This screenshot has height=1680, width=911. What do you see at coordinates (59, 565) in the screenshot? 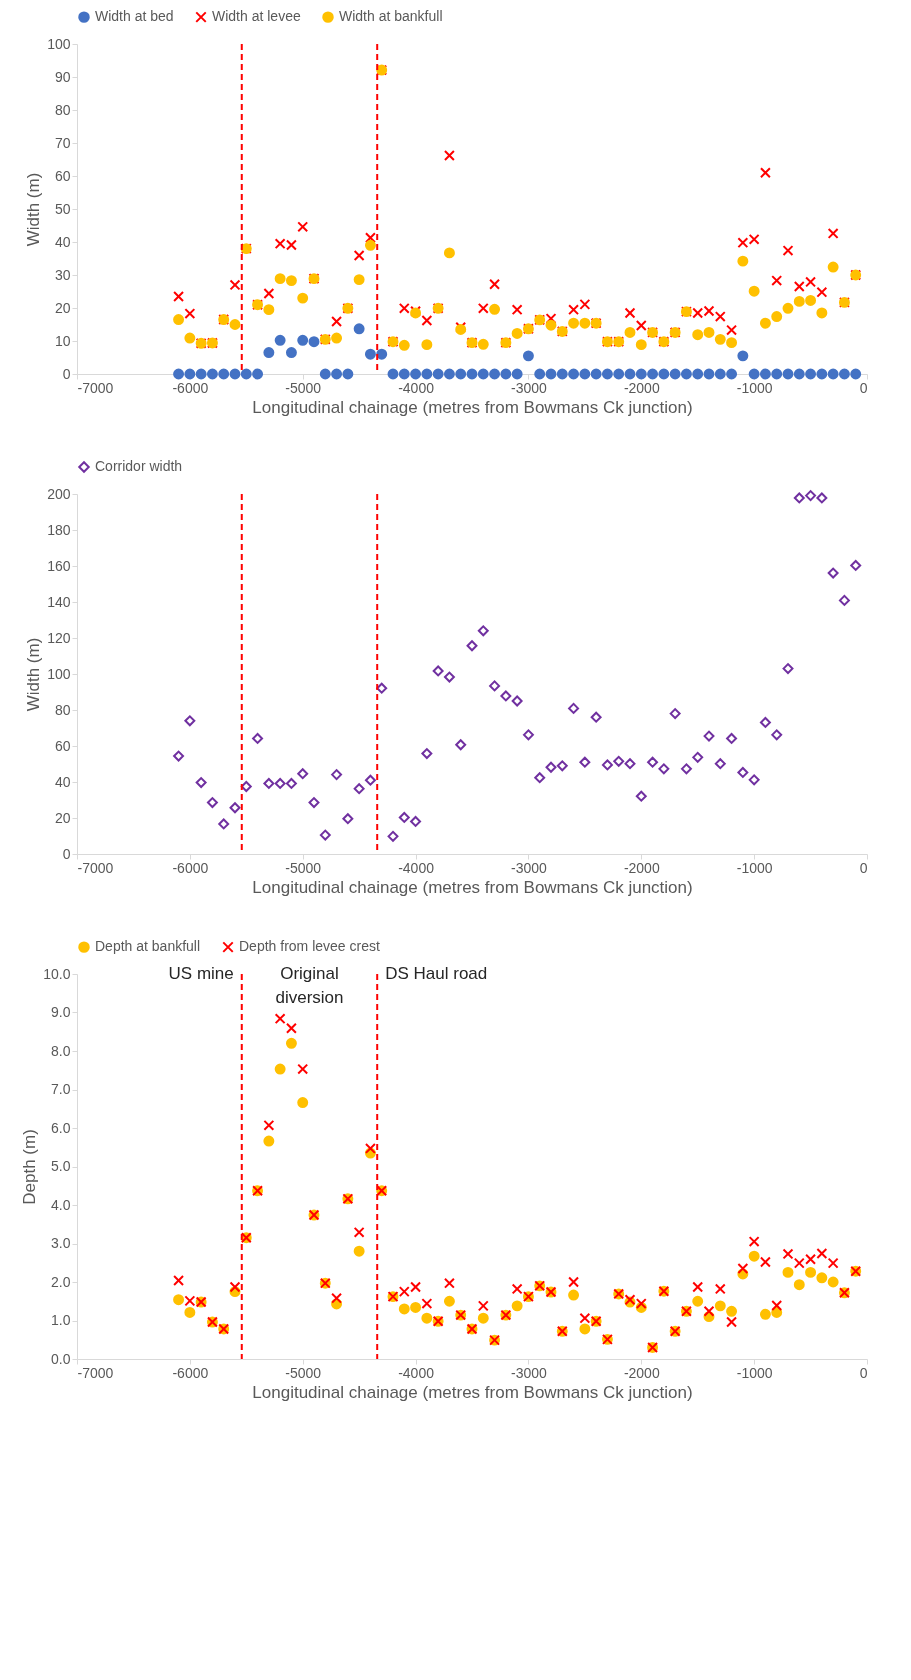
I see `y-tick-label: 160` at bounding box center [59, 565].